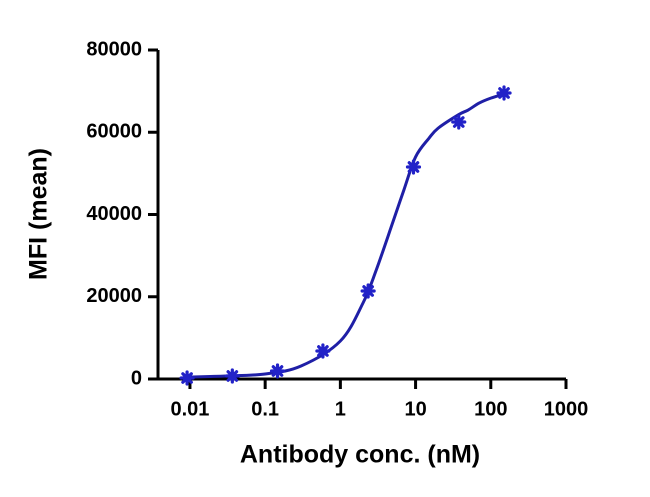  Describe the element at coordinates (114, 49) in the screenshot. I see `y-tick-label: 80000` at that location.